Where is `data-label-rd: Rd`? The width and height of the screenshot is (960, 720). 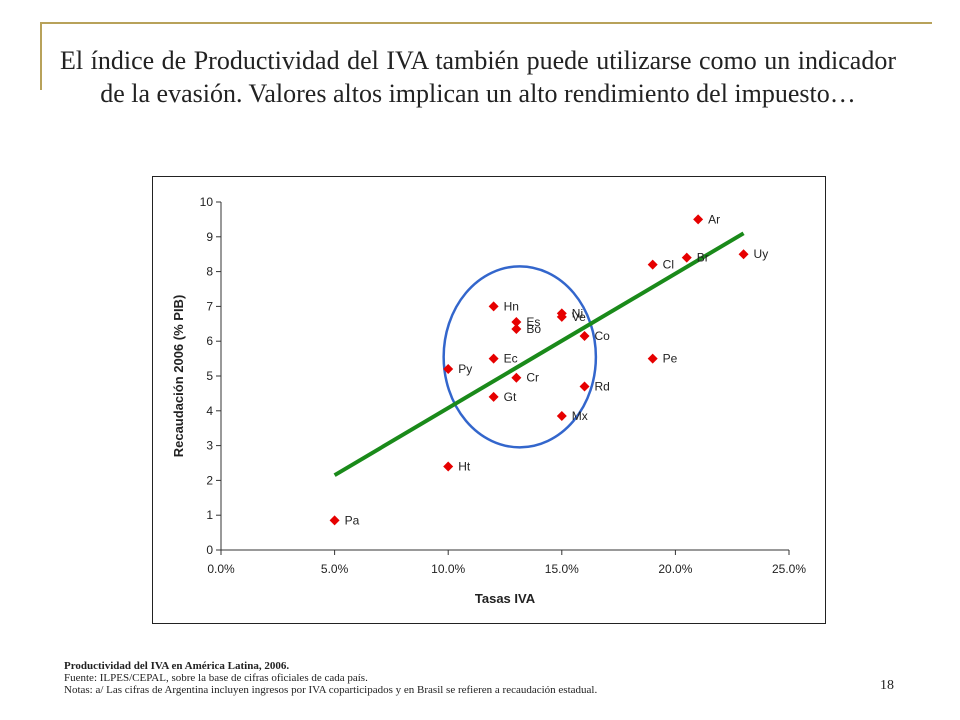 data-label-rd: Rd is located at coordinates (602, 386).